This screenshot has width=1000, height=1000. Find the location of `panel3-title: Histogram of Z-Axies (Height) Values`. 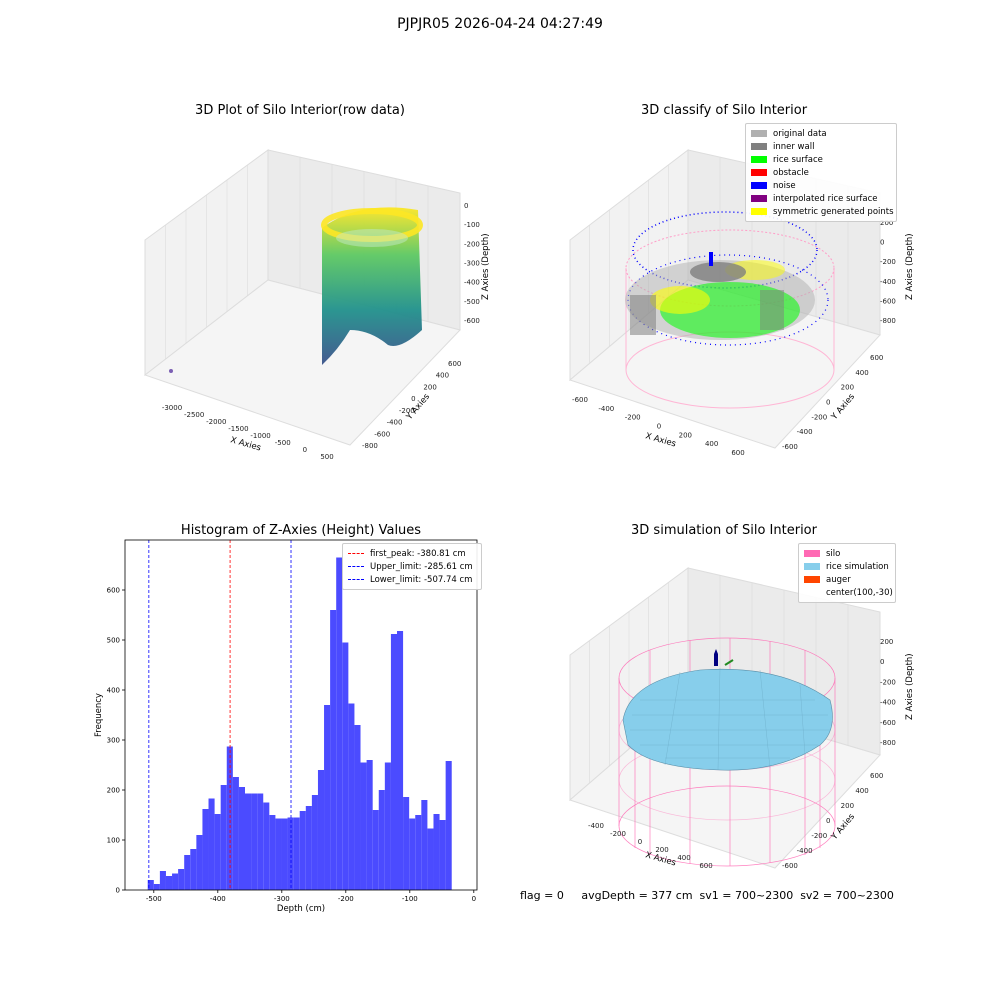

panel3-title: Histogram of Z-Axies (Height) Values is located at coordinates (301, 530).